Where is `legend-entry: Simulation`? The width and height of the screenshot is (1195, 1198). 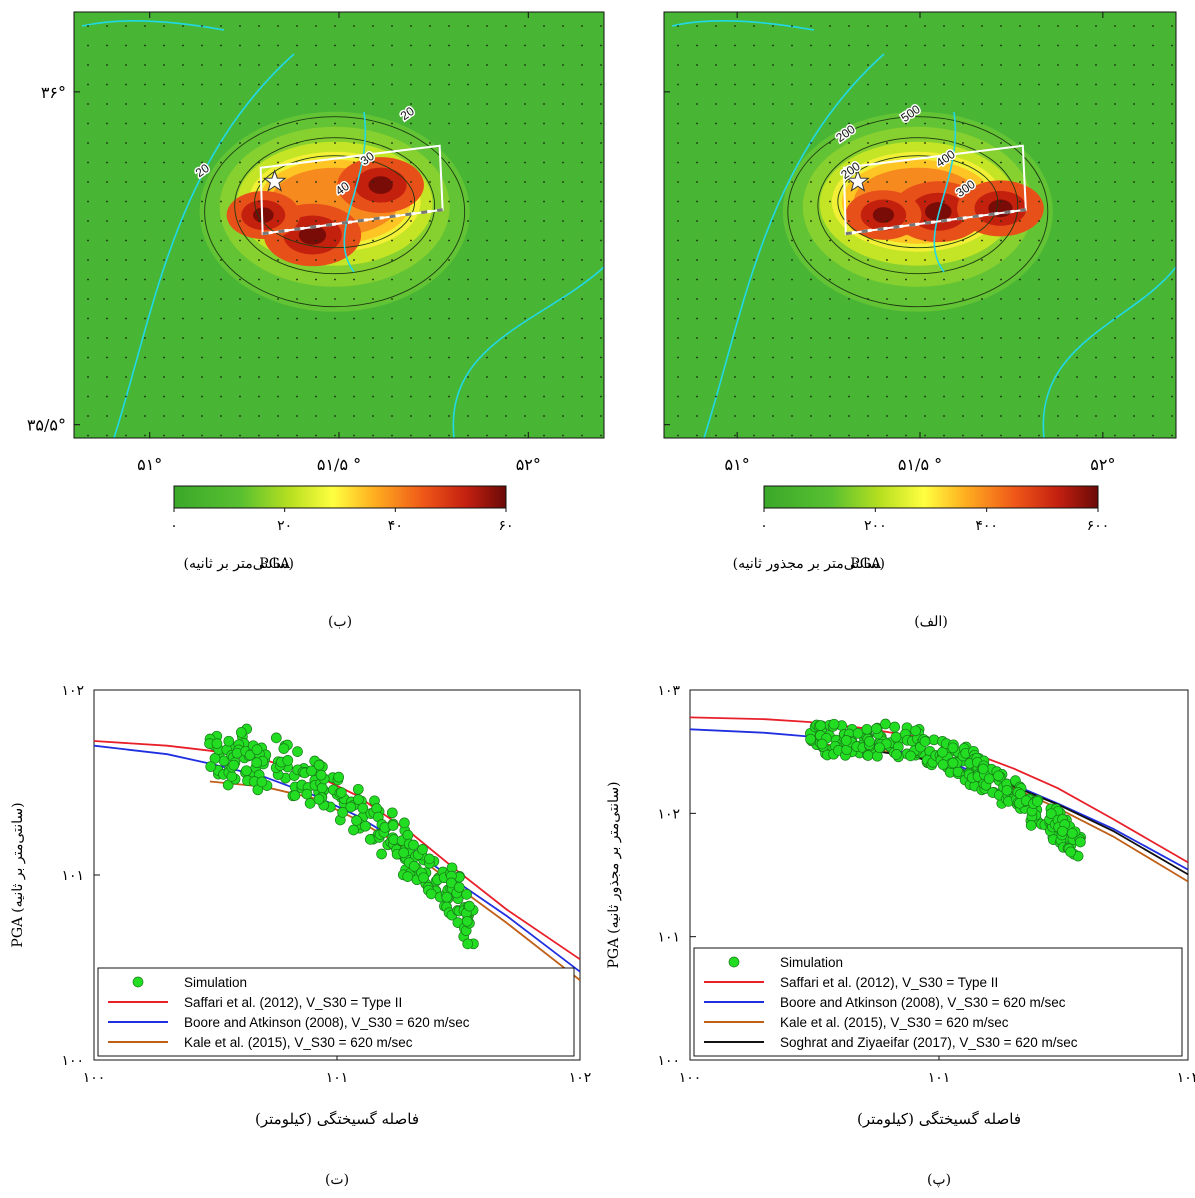
legend-entry: Simulation is located at coordinates (811, 962).